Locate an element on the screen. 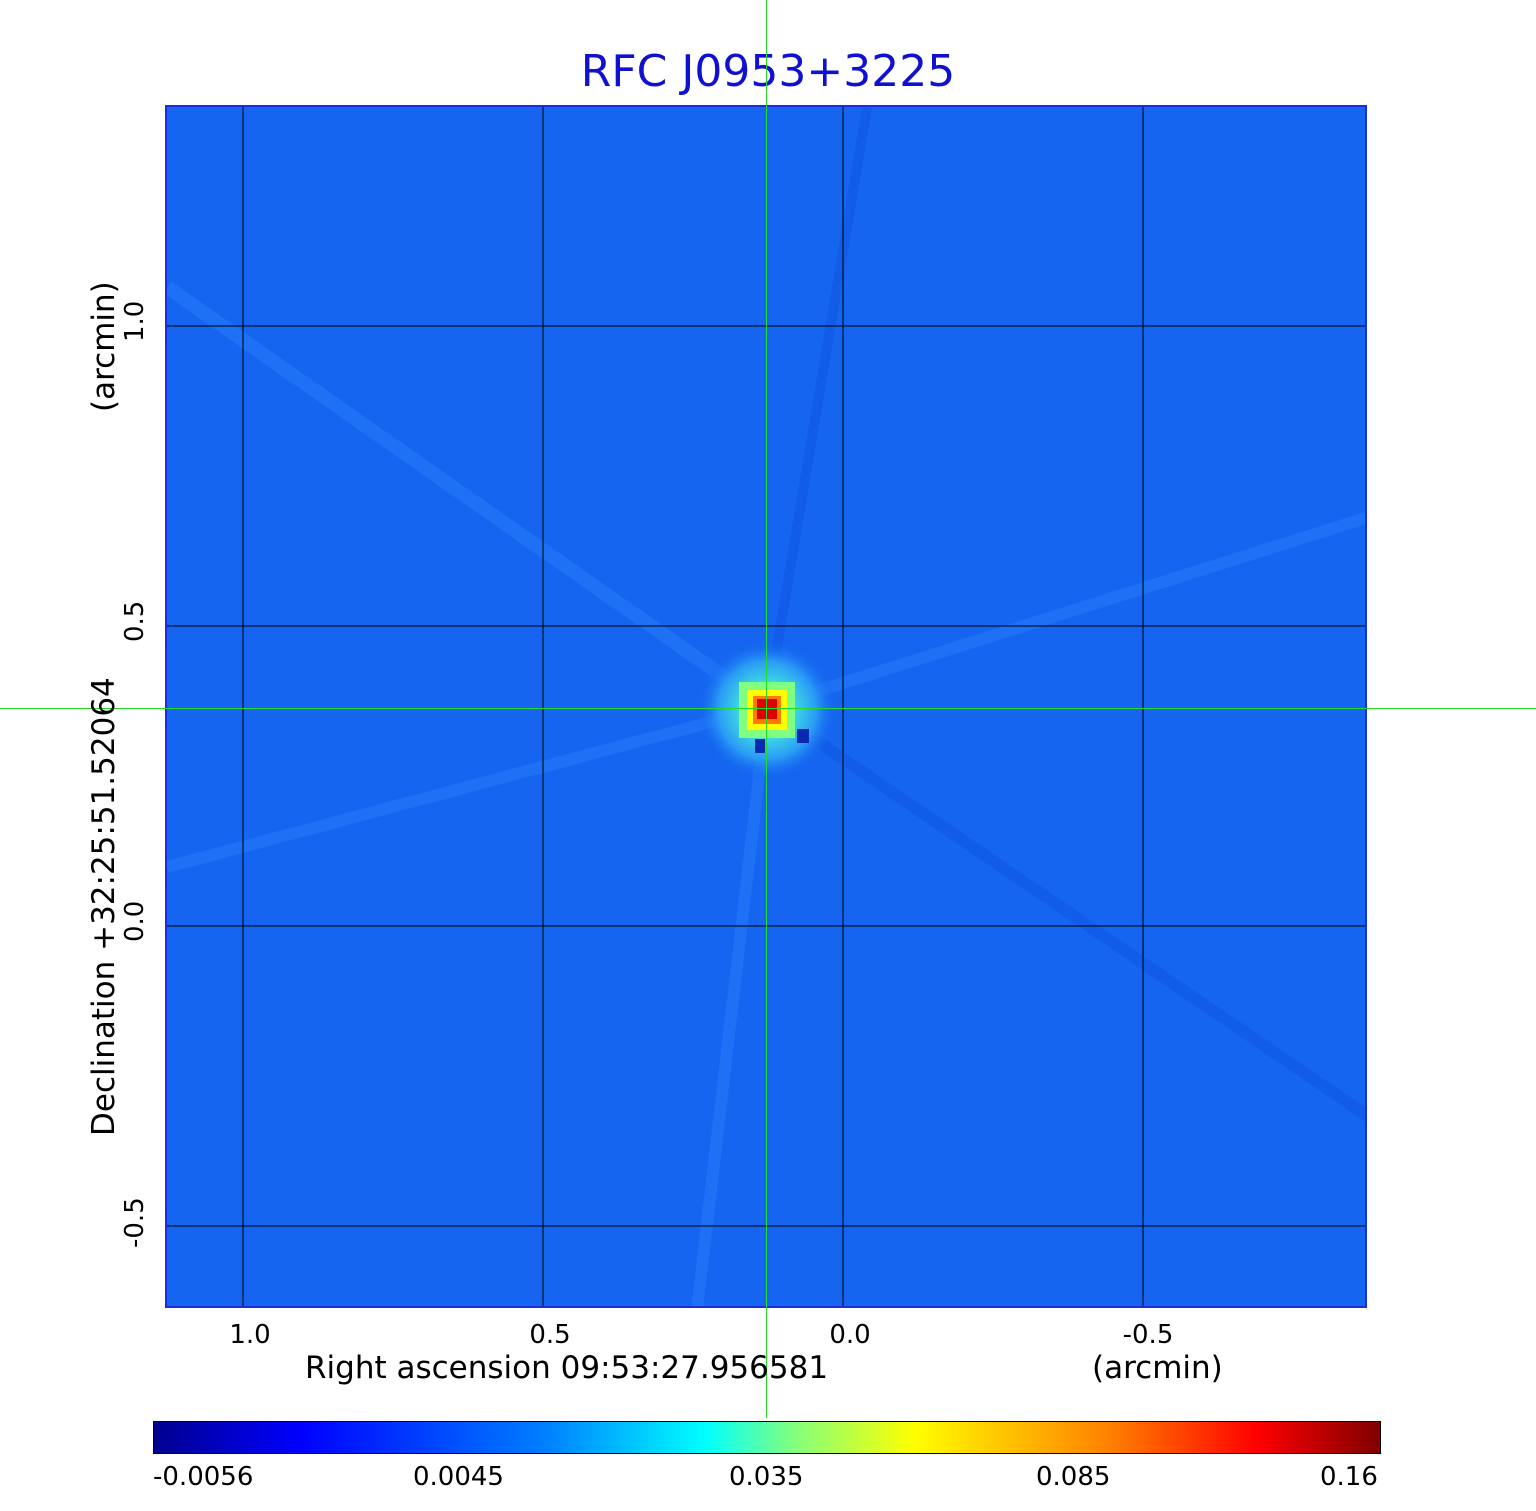 The width and height of the screenshot is (1536, 1511). crosshair-horizontal is located at coordinates (768, 708).